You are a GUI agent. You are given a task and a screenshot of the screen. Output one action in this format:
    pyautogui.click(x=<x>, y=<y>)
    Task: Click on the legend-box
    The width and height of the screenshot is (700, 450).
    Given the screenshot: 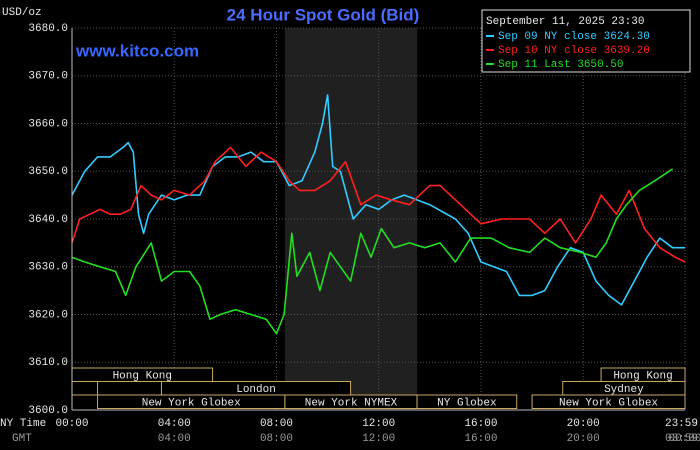 What is the action you would take?
    pyautogui.click(x=586, y=41)
    